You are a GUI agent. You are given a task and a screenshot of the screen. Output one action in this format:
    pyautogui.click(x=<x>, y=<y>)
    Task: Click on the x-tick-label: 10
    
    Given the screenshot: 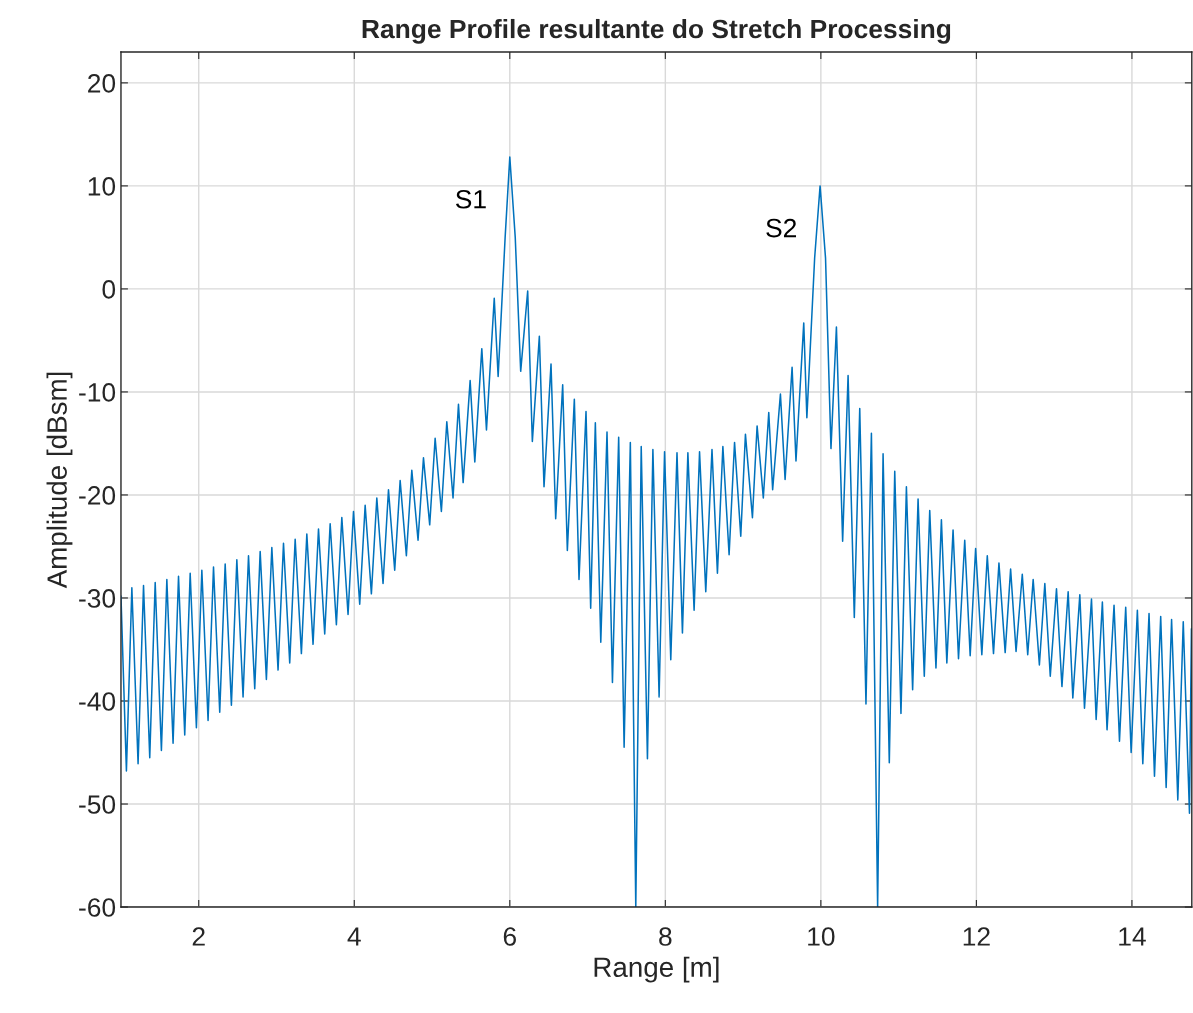 What is the action you would take?
    pyautogui.click(x=821, y=936)
    